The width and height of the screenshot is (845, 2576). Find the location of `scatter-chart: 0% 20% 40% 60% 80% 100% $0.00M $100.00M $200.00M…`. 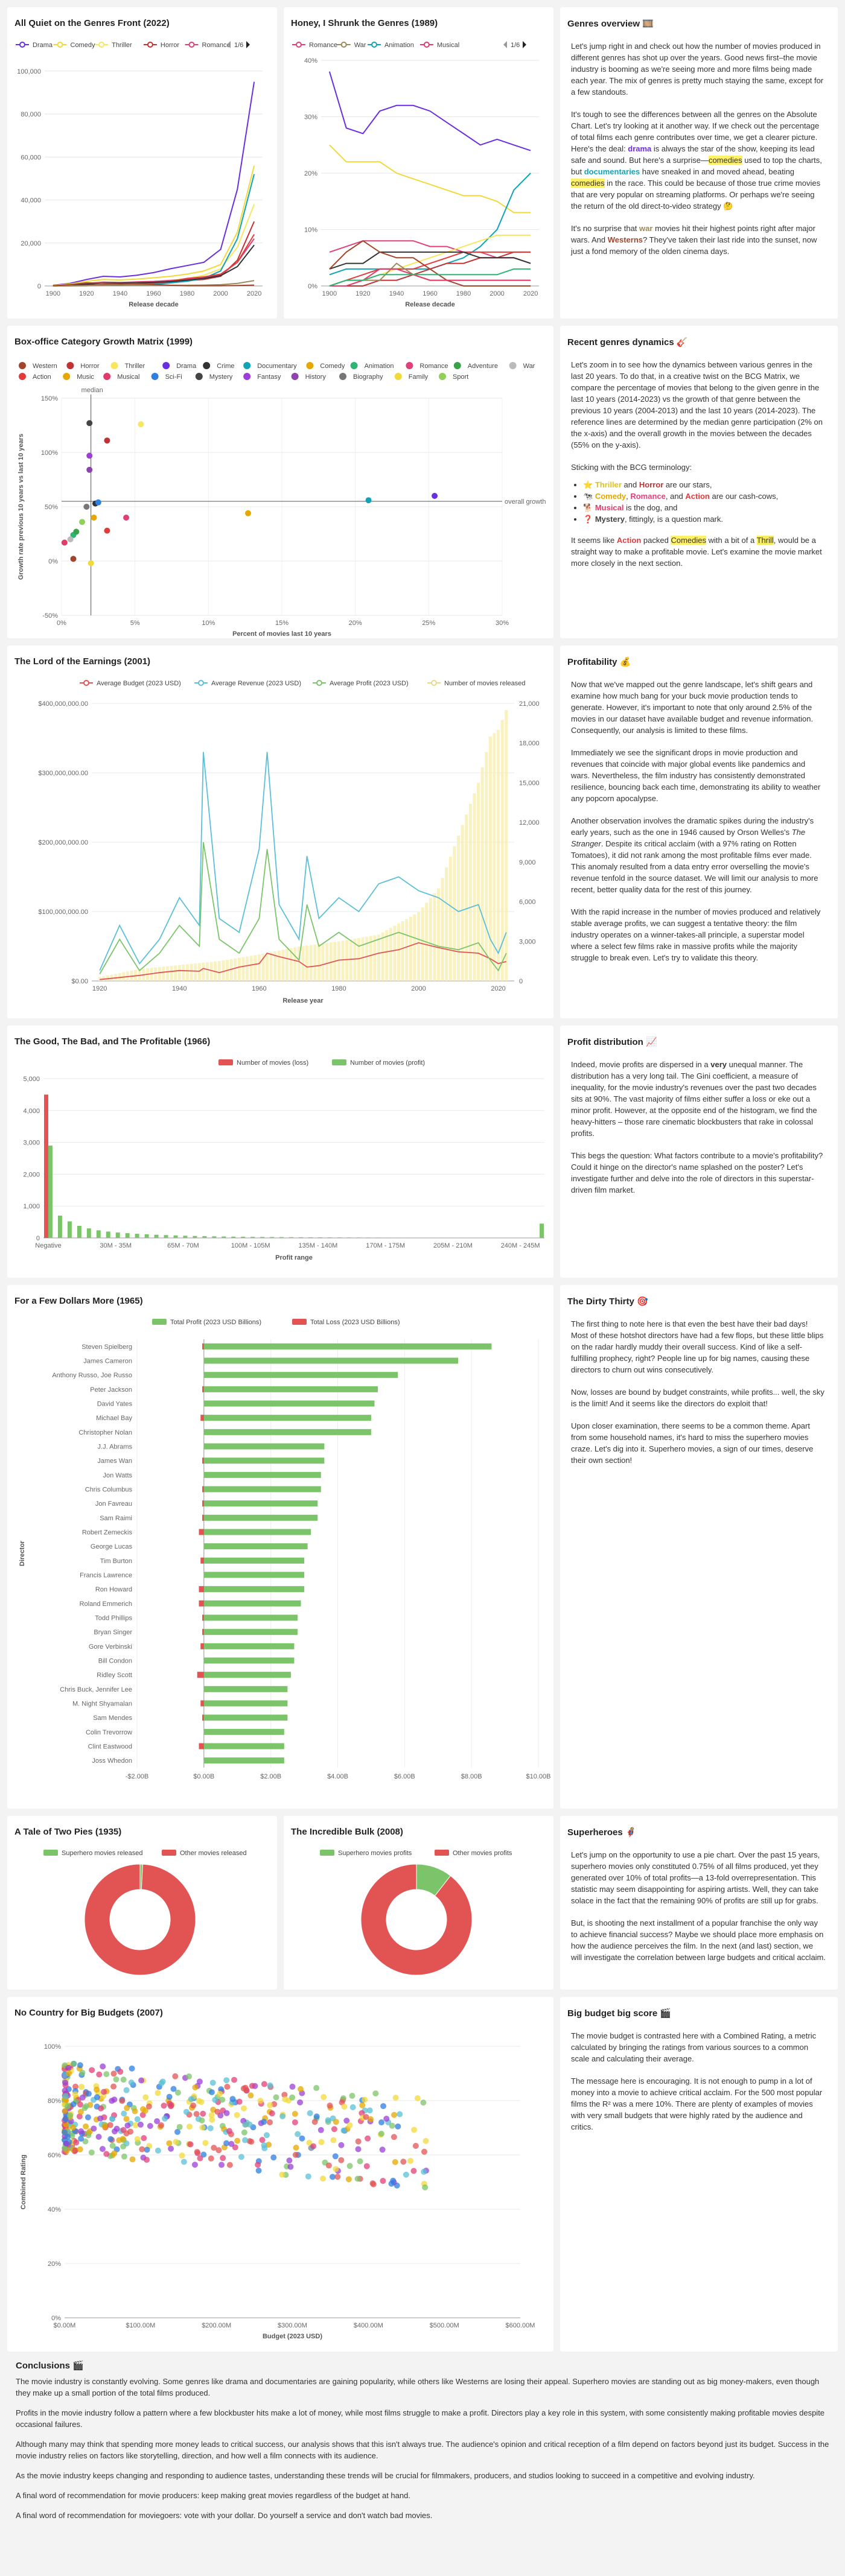

scatter-chart: 0% 20% 40% 60% 80% 100% $0.00M $100.00M $200.00M… is located at coordinates (280, 2174).